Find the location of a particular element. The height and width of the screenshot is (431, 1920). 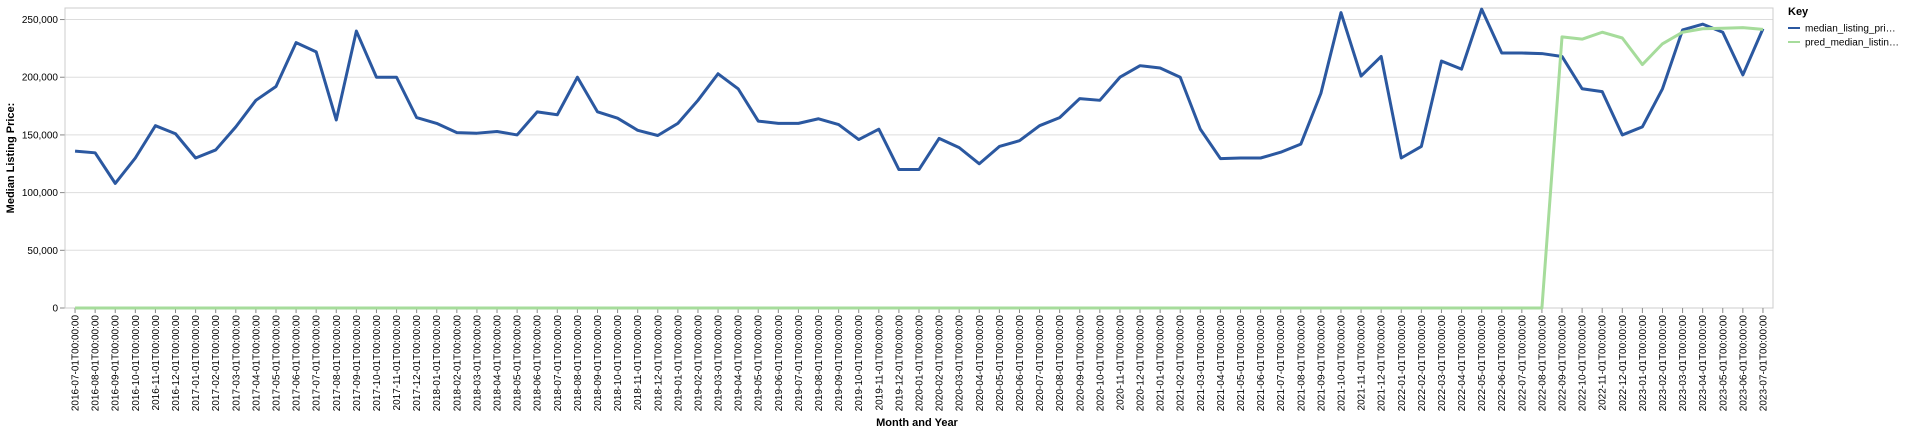

x-tick-label: 2017-08-01T00:00:00 is located at coordinates (337, 363).